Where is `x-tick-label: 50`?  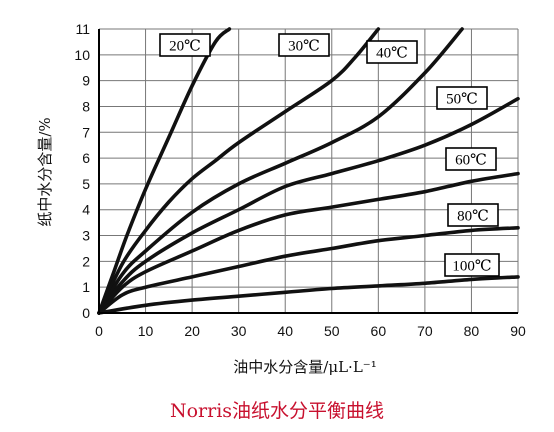 x-tick-label: 50 is located at coordinates (332, 331).